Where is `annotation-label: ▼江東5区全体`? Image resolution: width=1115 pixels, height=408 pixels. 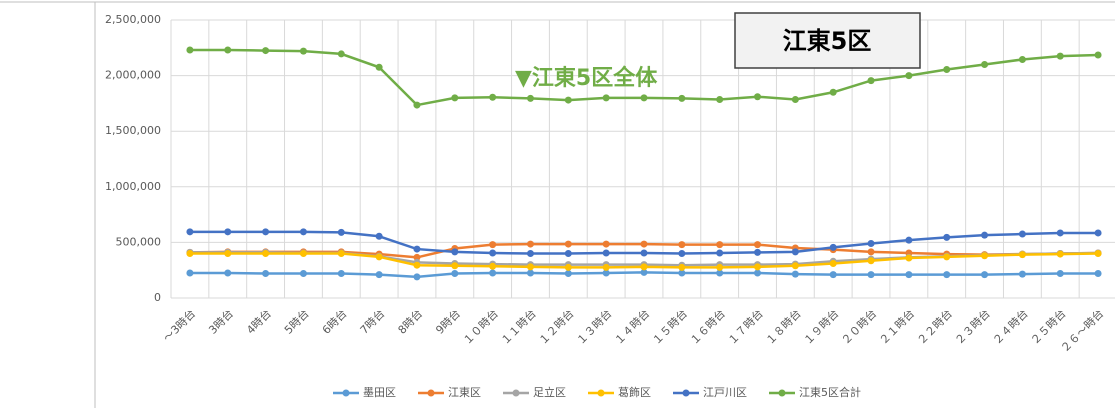 annotation-label: ▼江東5区全体 is located at coordinates (586, 78).